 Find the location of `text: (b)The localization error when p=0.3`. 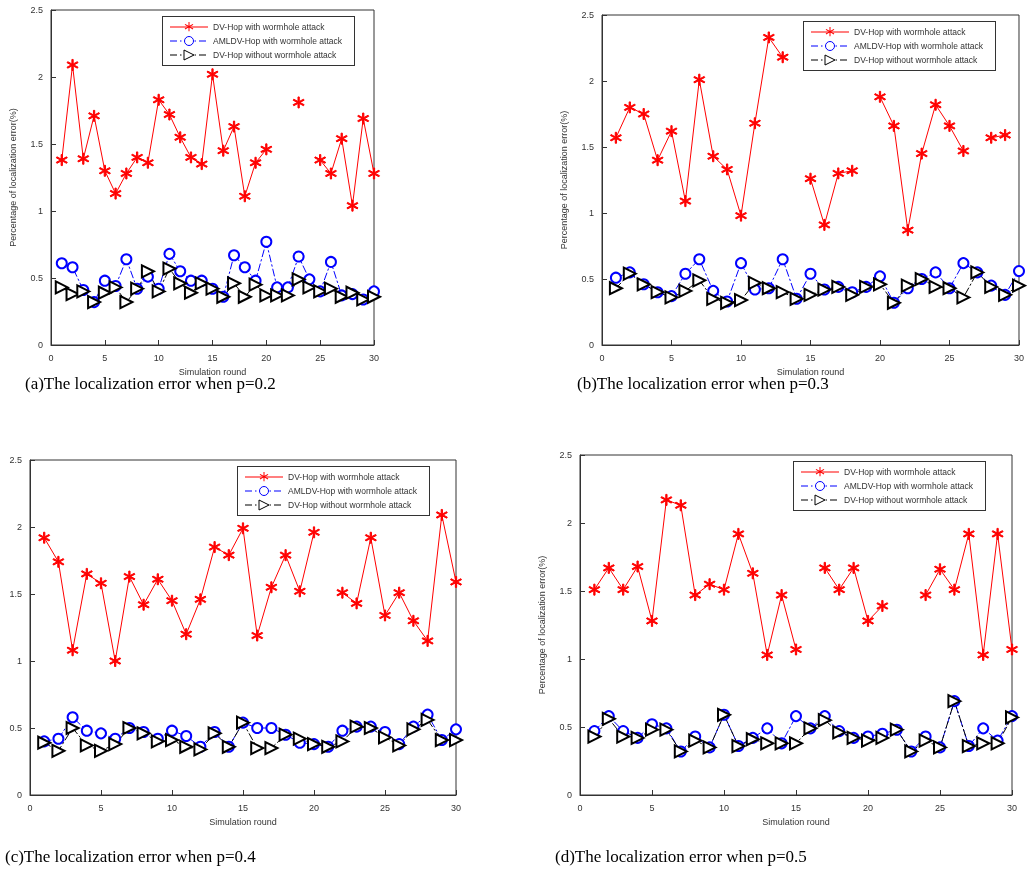

text: (b)The localization error when p=0.3 is located at coordinates (703, 383).